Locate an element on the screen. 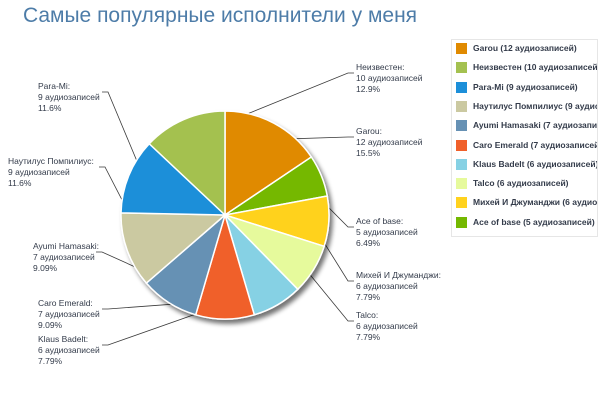 The height and width of the screenshot is (405, 604). slice-data-label: Неизвестен: 10 аудиозаписей 12.9% is located at coordinates (389, 78).